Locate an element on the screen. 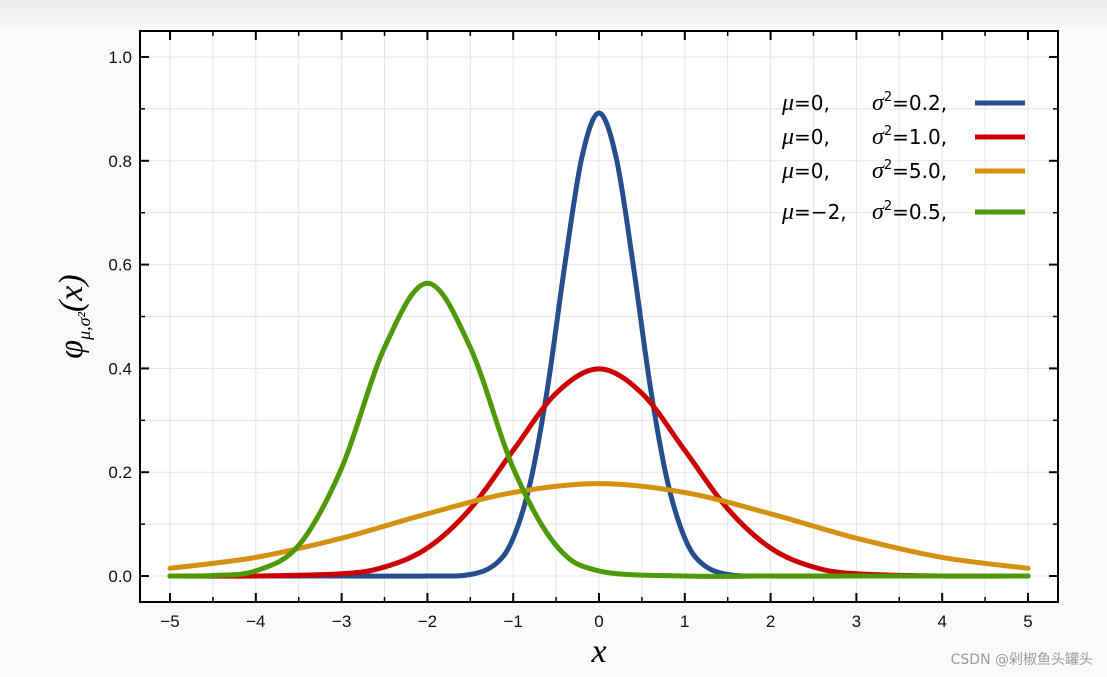 The width and height of the screenshot is (1107, 677). legend-sigma-label: σ2=5.0, is located at coordinates (909, 171).